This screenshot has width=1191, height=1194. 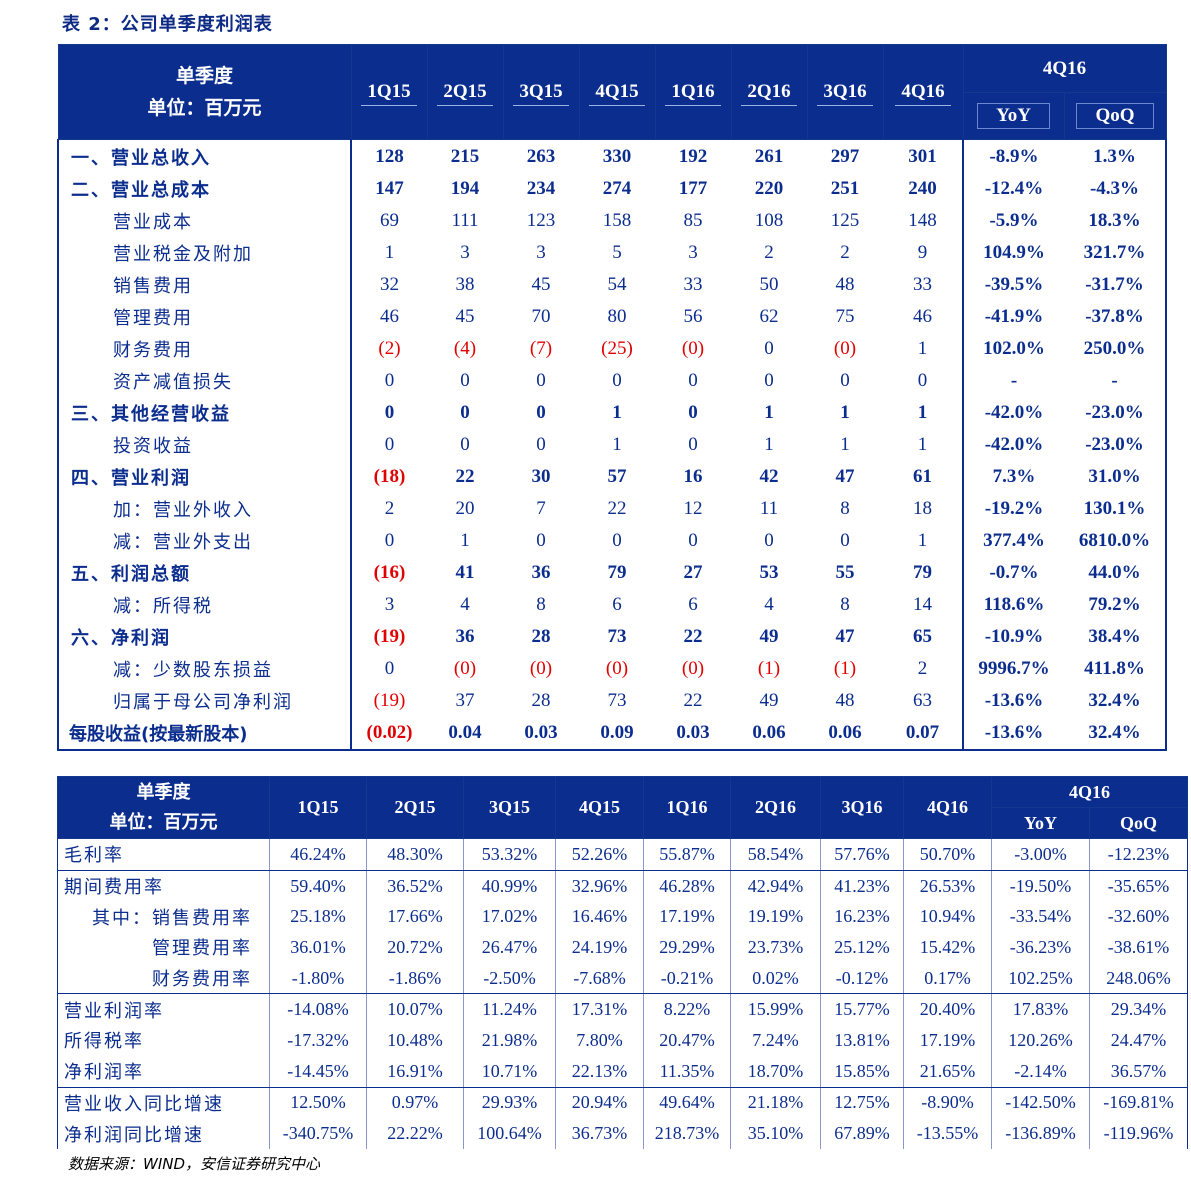 I want to click on value-cell: 240, so click(x=922, y=188).